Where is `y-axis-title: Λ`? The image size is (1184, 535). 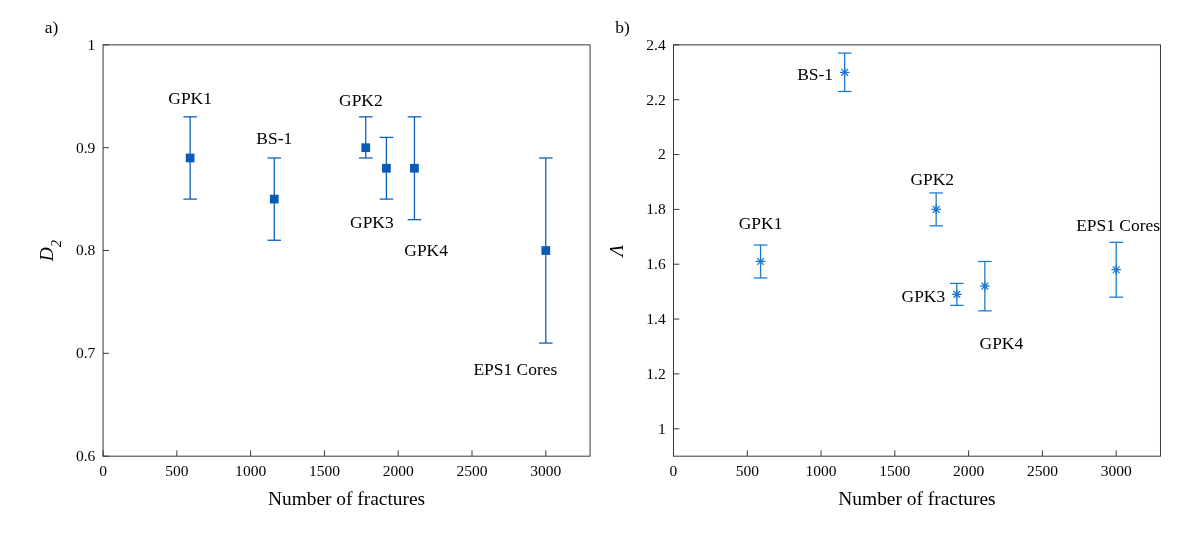 y-axis-title: Λ is located at coordinates (617, 251).